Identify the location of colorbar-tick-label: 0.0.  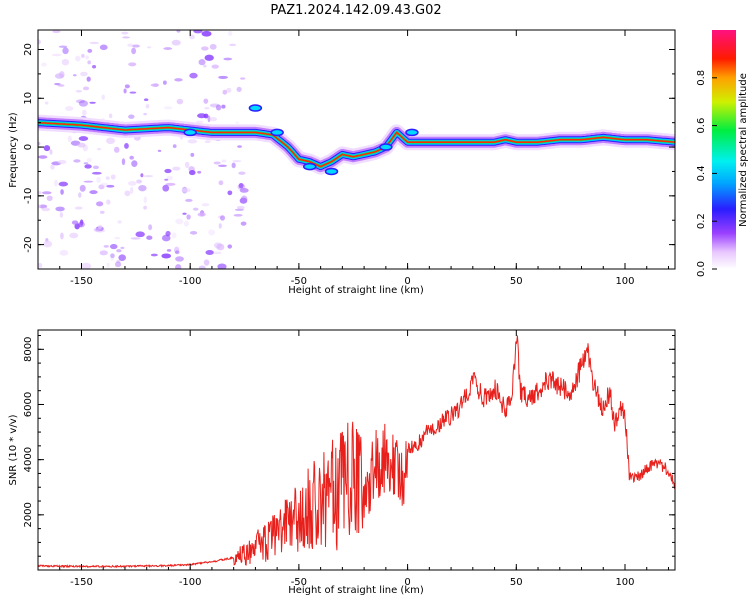
(701, 269).